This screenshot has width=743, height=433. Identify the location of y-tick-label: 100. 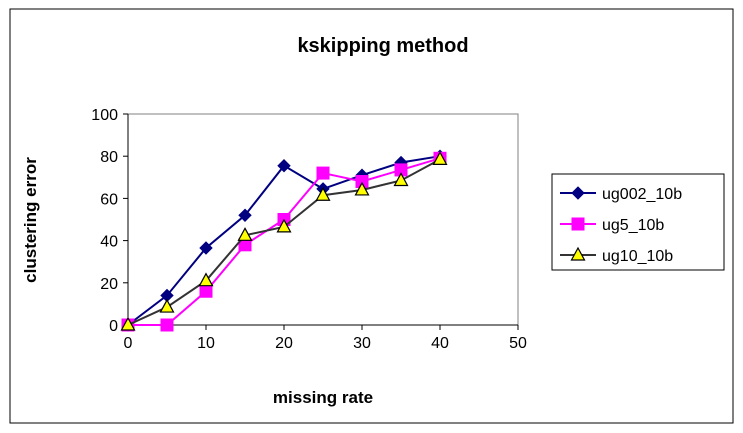
(104, 115).